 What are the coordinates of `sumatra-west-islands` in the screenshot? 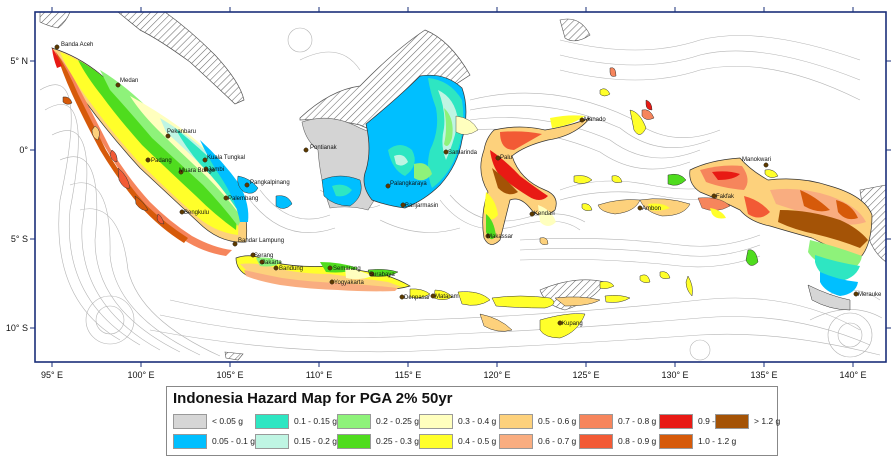 It's located at (113, 160).